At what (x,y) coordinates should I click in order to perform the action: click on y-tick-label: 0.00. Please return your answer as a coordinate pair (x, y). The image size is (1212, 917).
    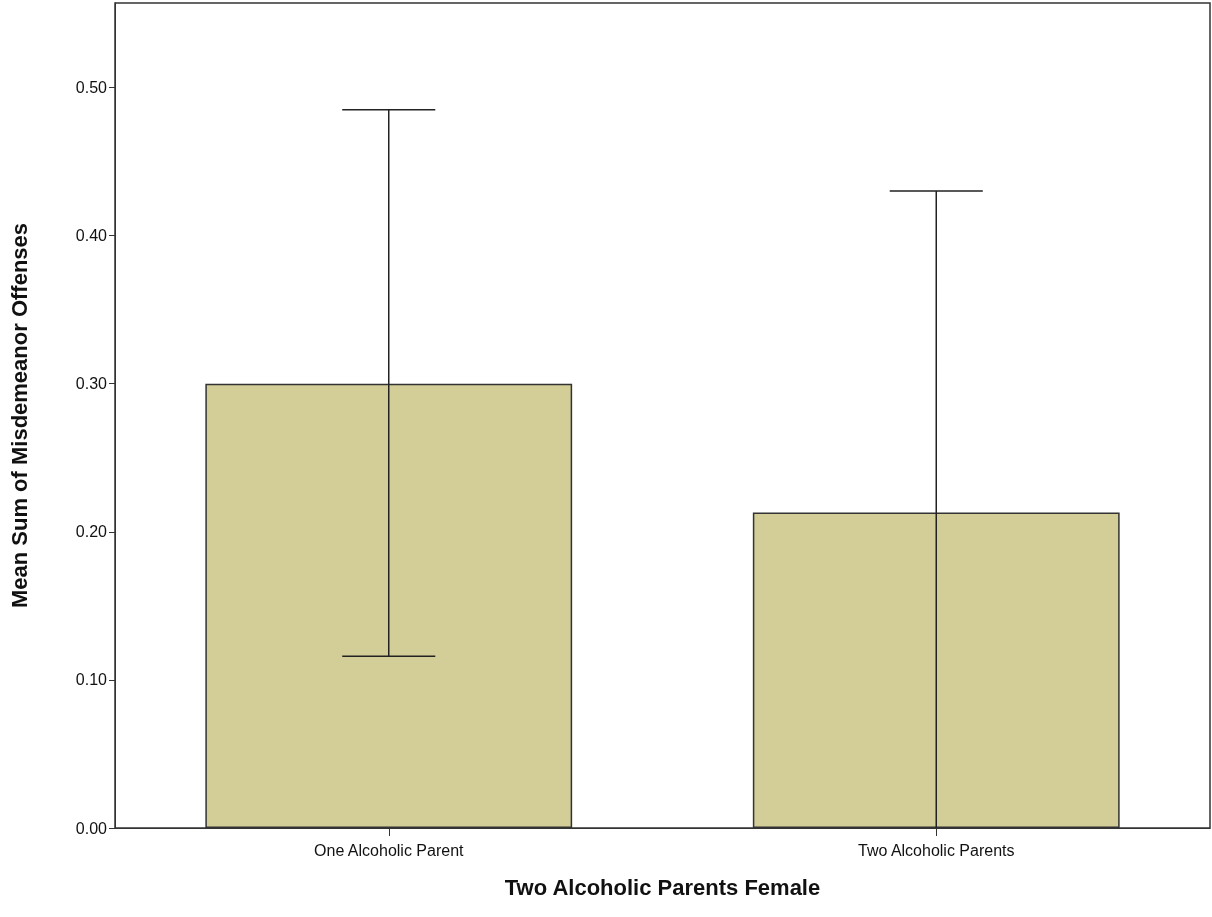
    Looking at the image, I should click on (91, 828).